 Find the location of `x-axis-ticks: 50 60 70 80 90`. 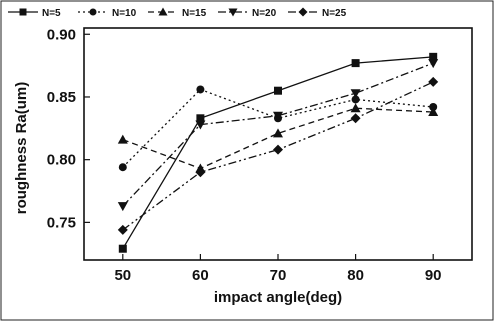

x-axis-ticks: 50 60 70 80 90 is located at coordinates (278, 269).